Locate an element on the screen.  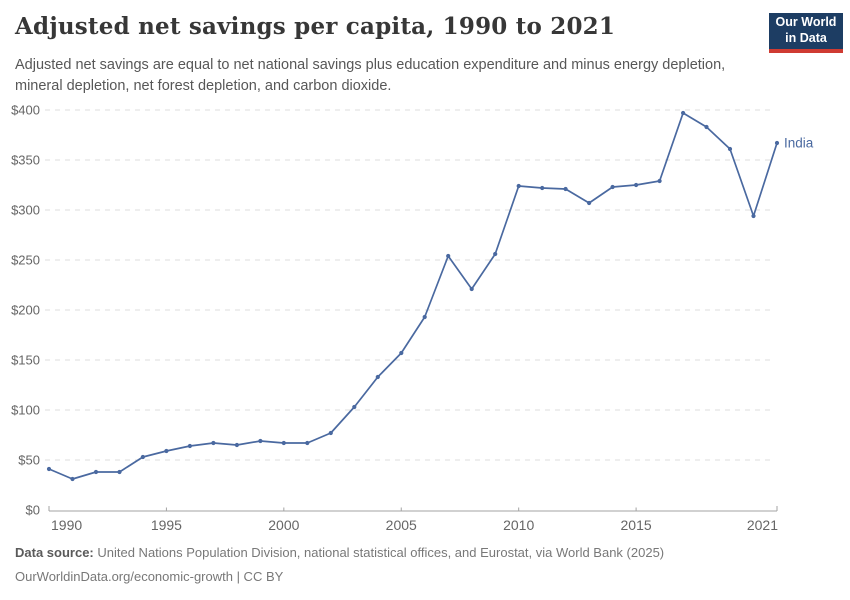
x-axis-tick-label: 1990 is located at coordinates (66, 525).